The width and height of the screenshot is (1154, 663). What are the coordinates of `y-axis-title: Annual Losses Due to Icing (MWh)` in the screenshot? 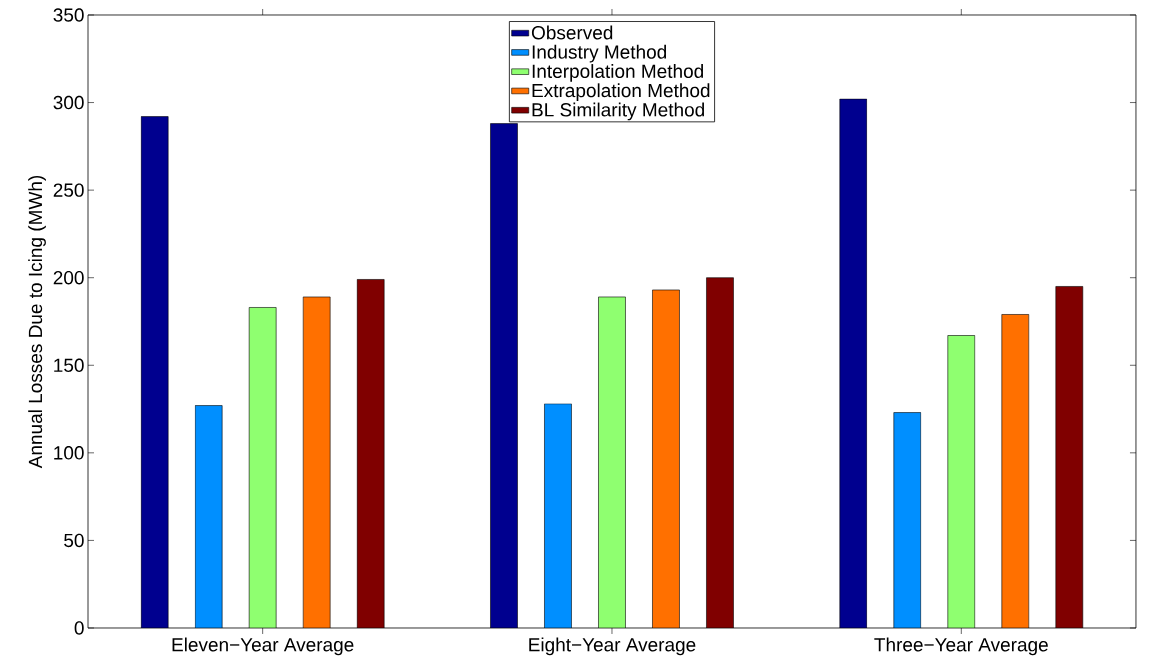 It's located at (37, 322).